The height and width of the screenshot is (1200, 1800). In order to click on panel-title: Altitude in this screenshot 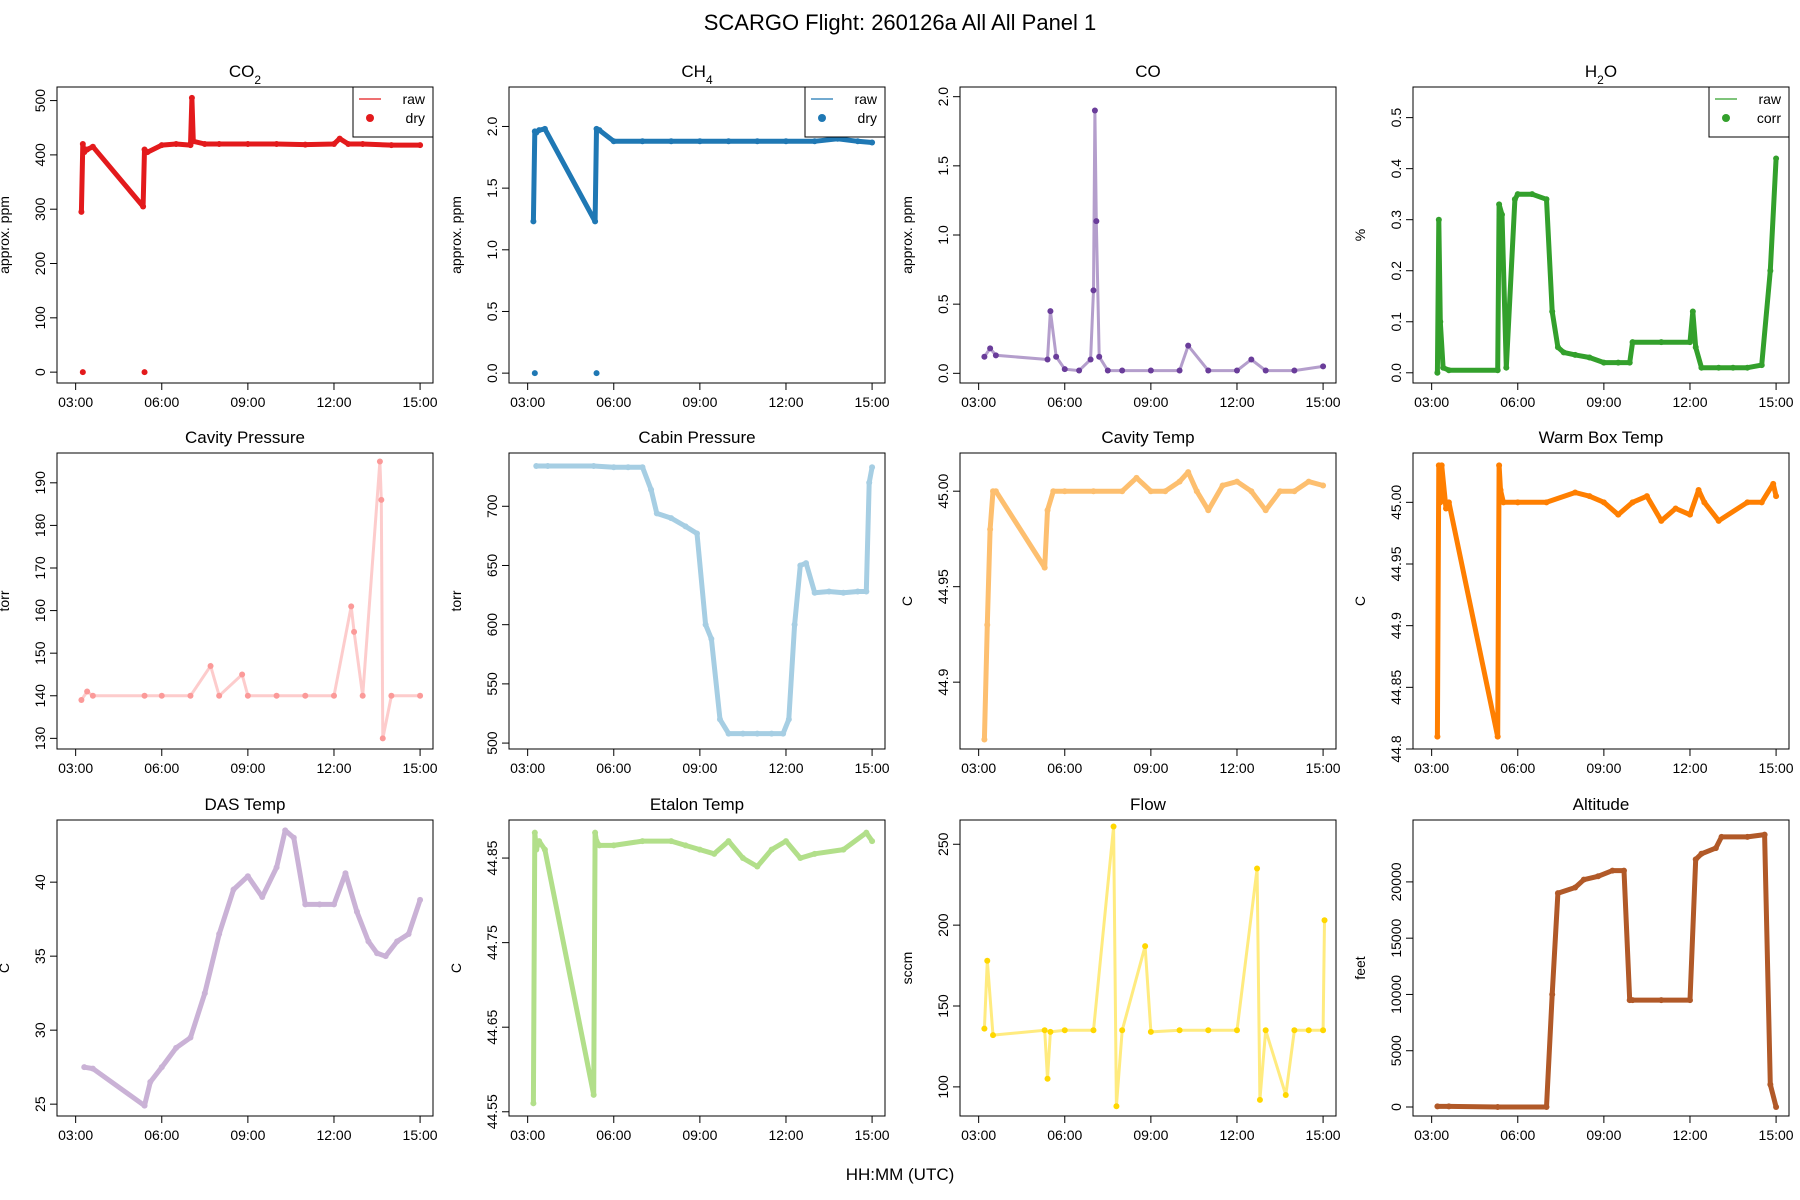, I will do `click(1601, 804)`.